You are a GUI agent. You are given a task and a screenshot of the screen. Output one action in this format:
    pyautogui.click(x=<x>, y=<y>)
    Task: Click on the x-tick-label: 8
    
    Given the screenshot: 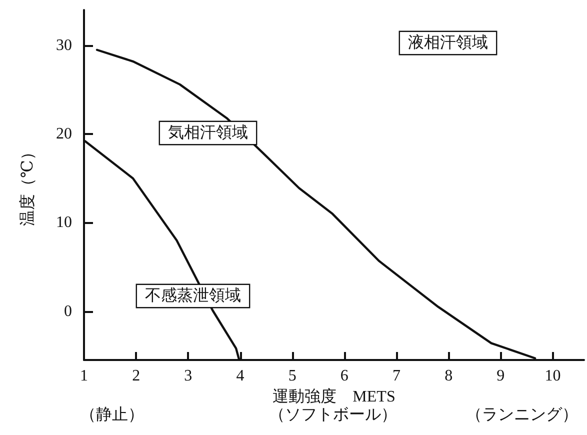 What is the action you would take?
    pyautogui.click(x=448, y=376)
    